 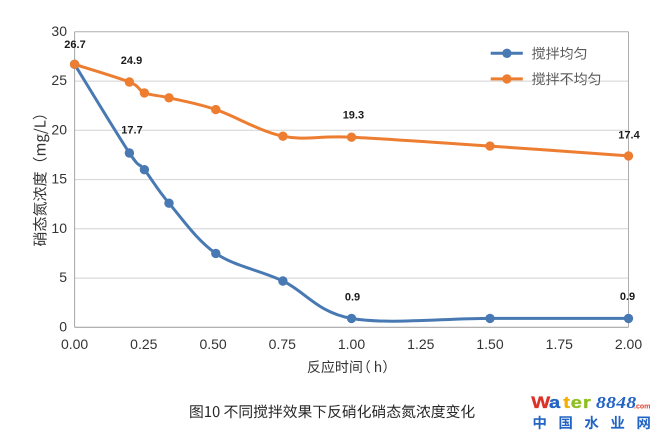 What do you see at coordinates (59, 129) in the screenshot?
I see `svg-text: 20` at bounding box center [59, 129].